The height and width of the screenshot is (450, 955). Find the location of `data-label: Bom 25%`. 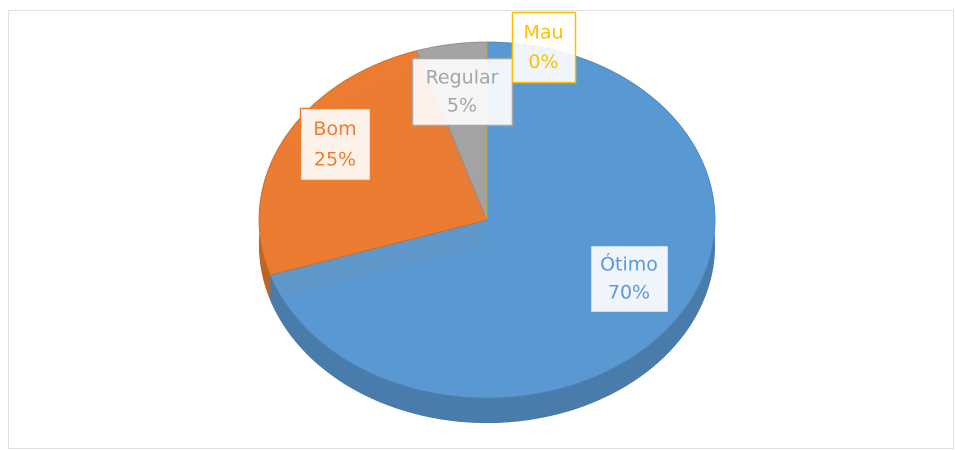

data-label: Bom 25% is located at coordinates (335, 144).